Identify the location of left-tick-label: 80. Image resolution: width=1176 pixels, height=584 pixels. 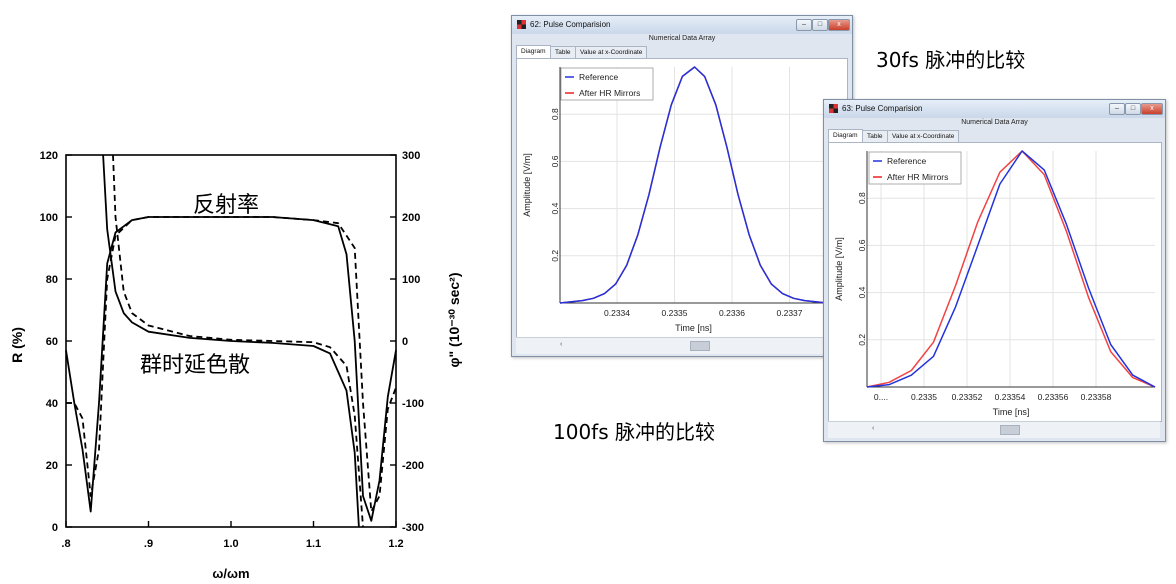
(52, 280).